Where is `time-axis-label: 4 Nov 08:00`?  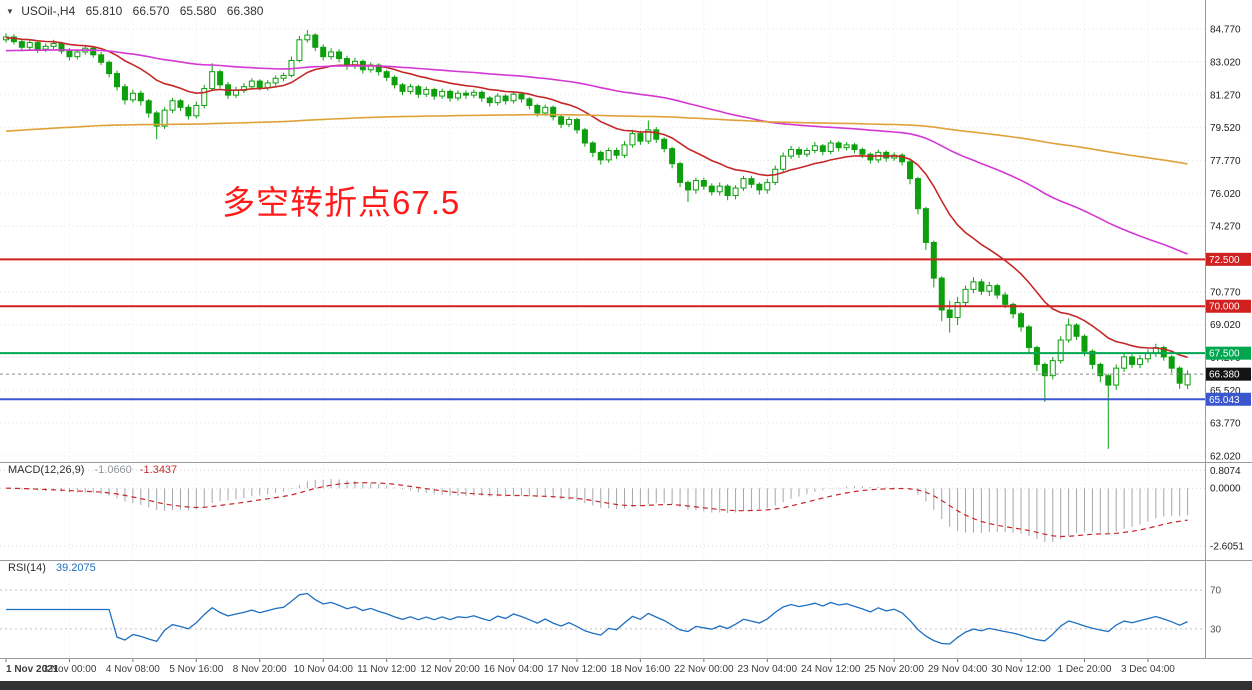
time-axis-label: 4 Nov 08:00 is located at coordinates (133, 669).